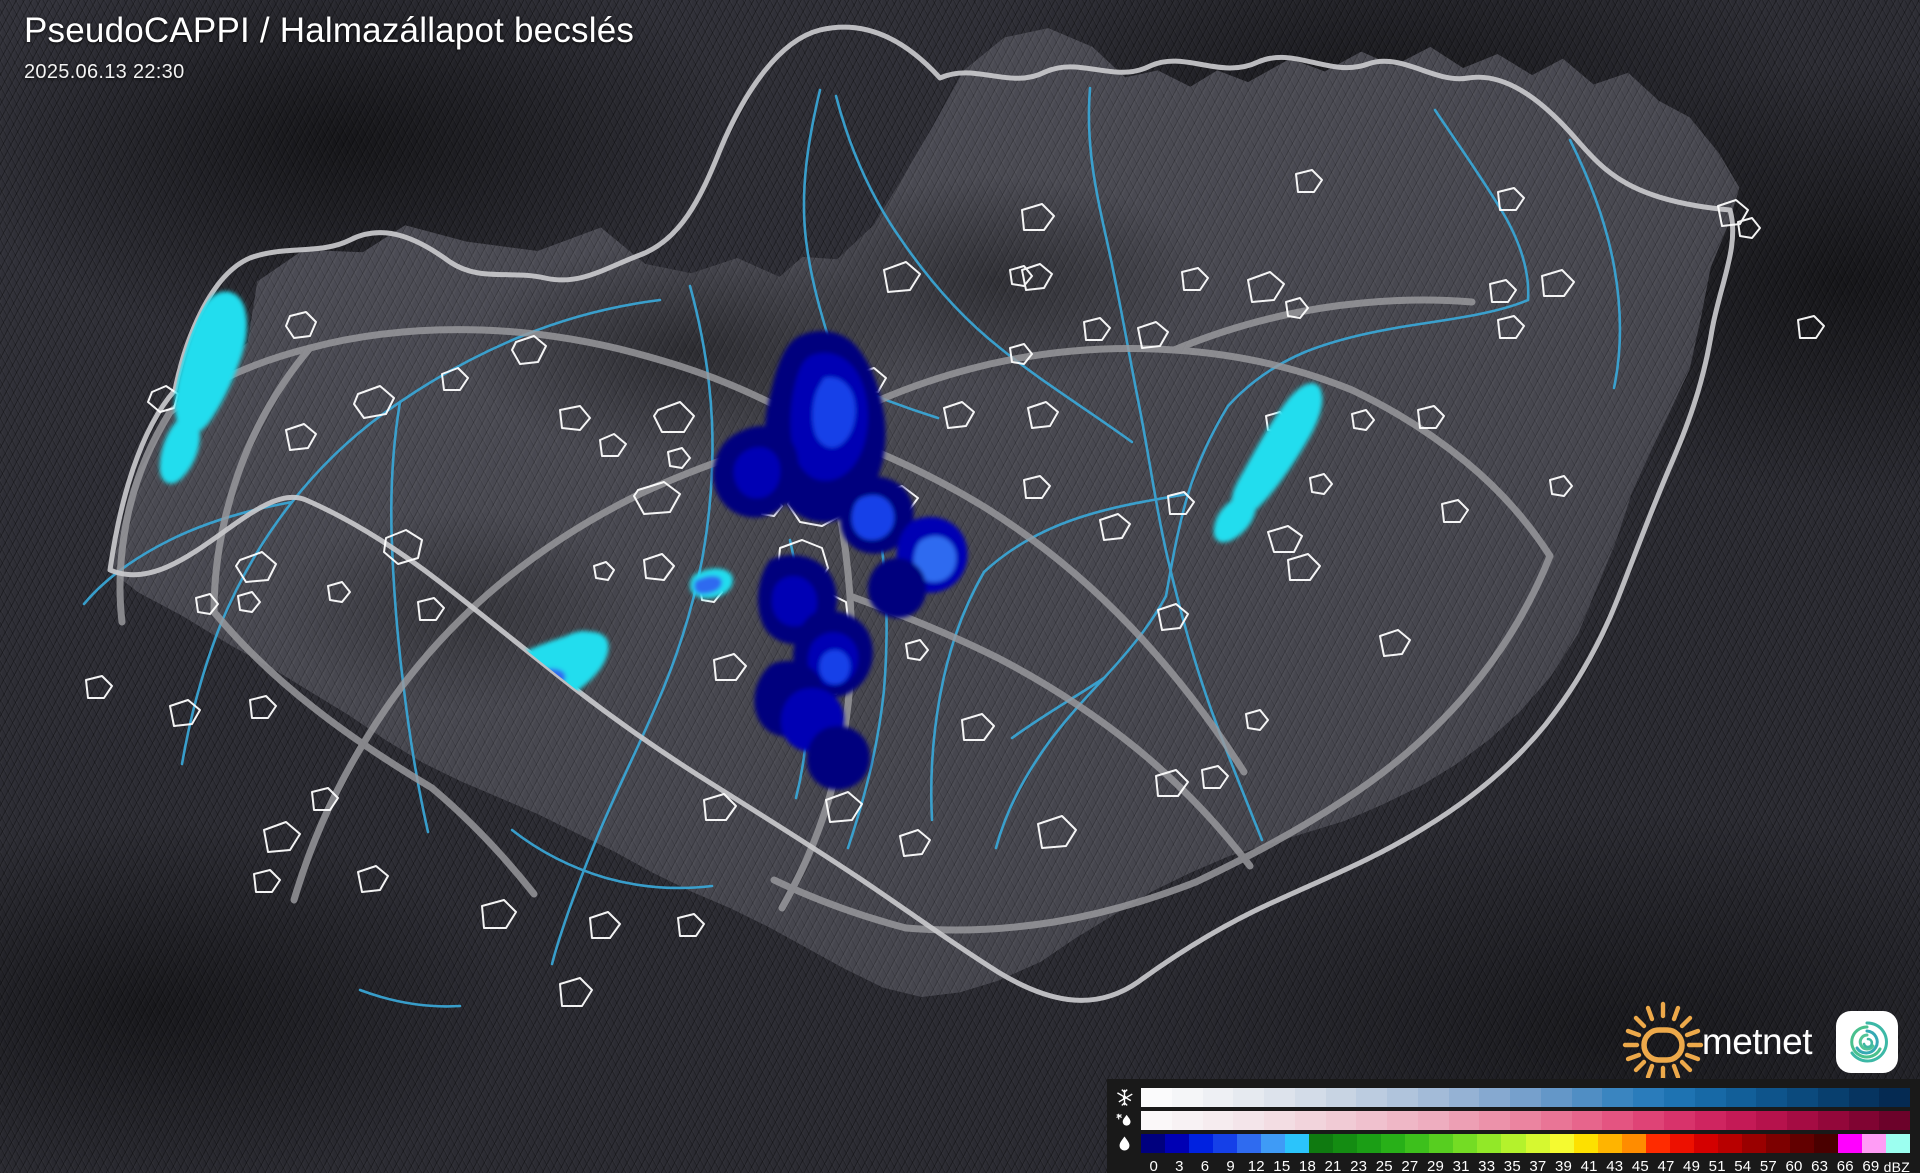 This screenshot has height=1173, width=1920. What do you see at coordinates (1794, 1165) in the screenshot?
I see `legend-tick-60: 60` at bounding box center [1794, 1165].